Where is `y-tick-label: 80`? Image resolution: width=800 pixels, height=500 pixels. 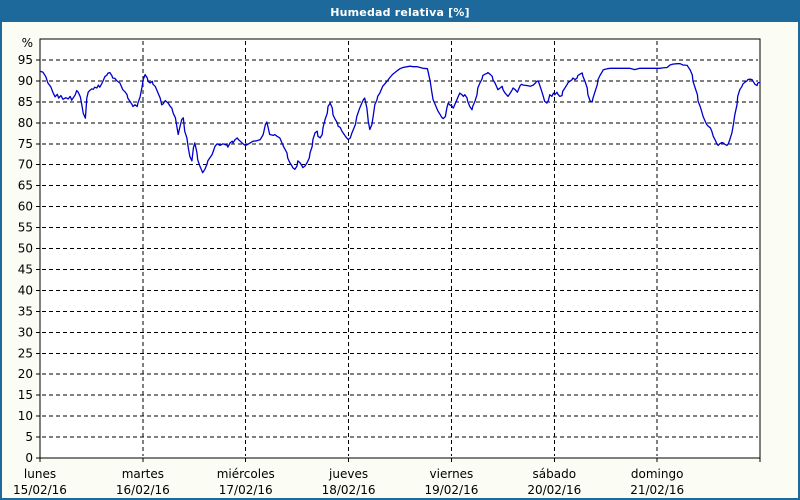 y-tick-label: 80 is located at coordinates (25, 123).